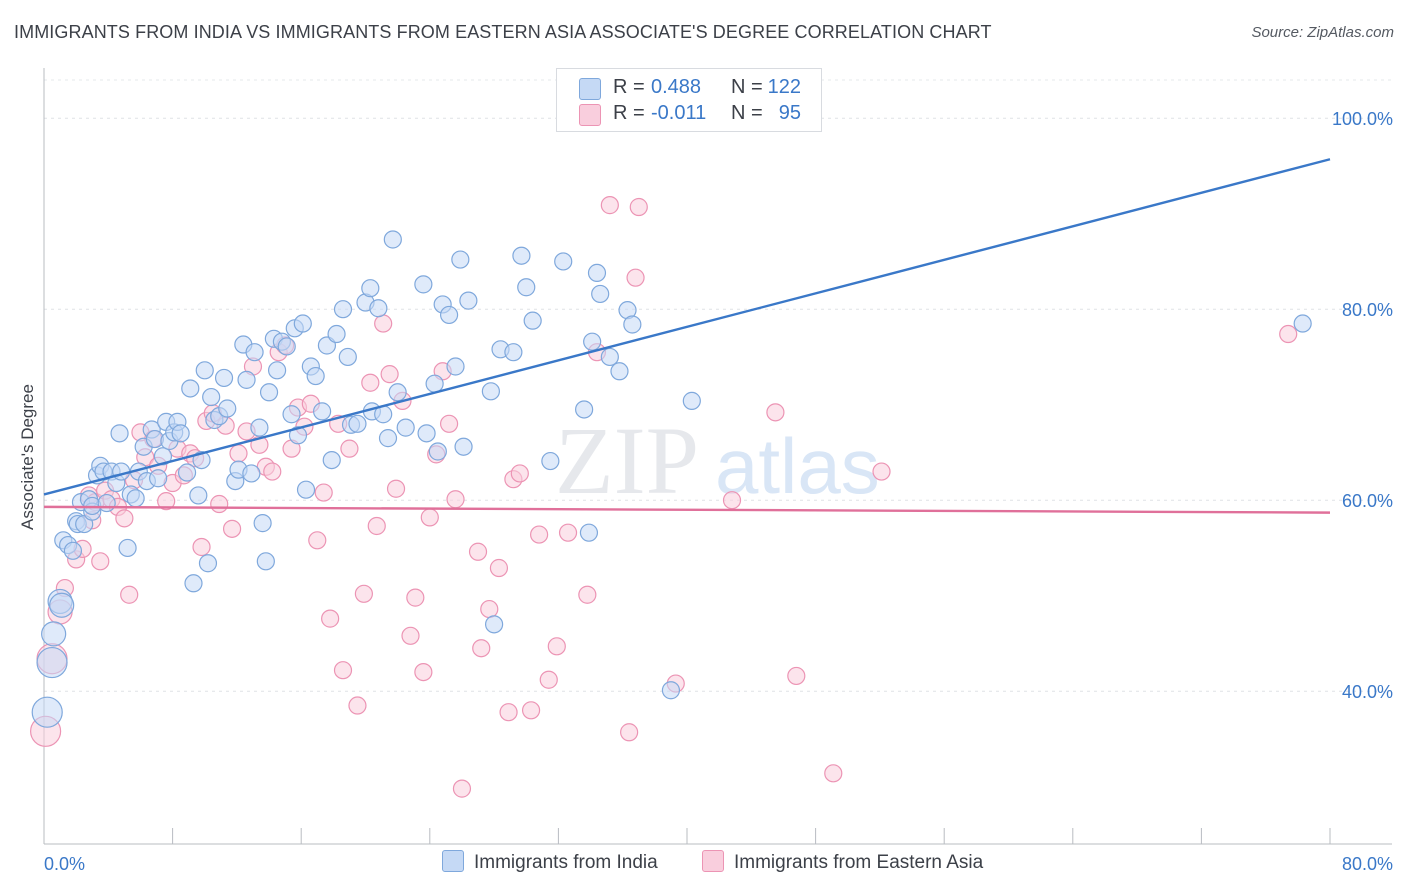  What do you see at coordinates (1367, 864) in the screenshot?
I see `x-tick-label-max: 80.0%` at bounding box center [1367, 864].